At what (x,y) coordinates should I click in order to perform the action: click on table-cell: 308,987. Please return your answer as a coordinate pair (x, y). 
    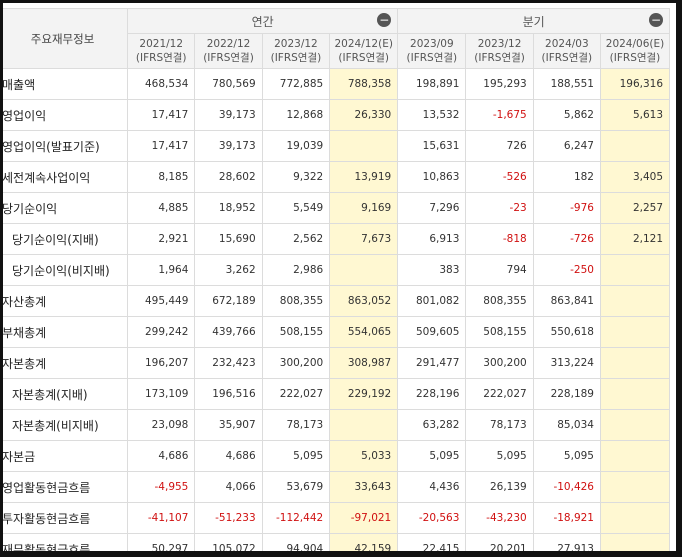
    Looking at the image, I should click on (364, 363).